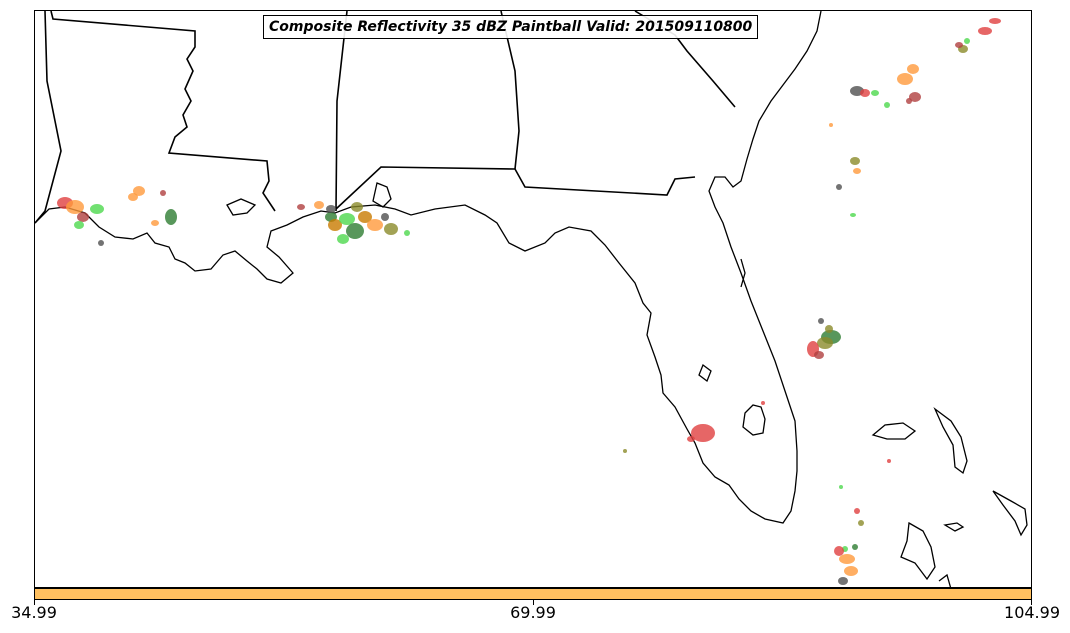 The image size is (1070, 633). I want to click on colorbar-tick-left, so click(34, 602).